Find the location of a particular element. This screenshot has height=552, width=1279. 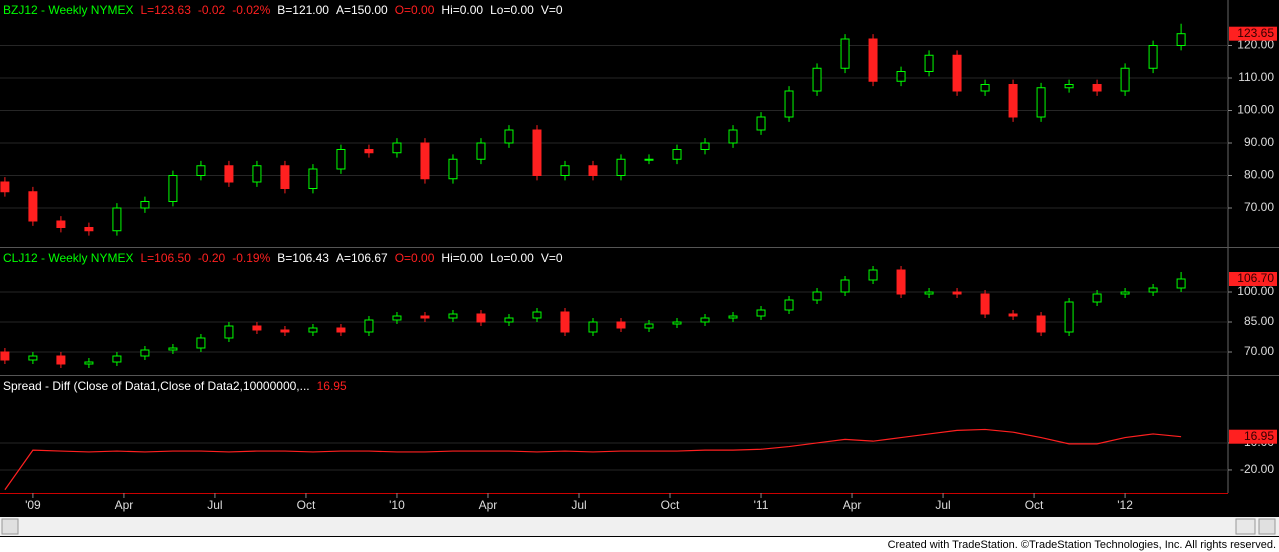

header-item: B=121.00 is located at coordinates (303, 10).